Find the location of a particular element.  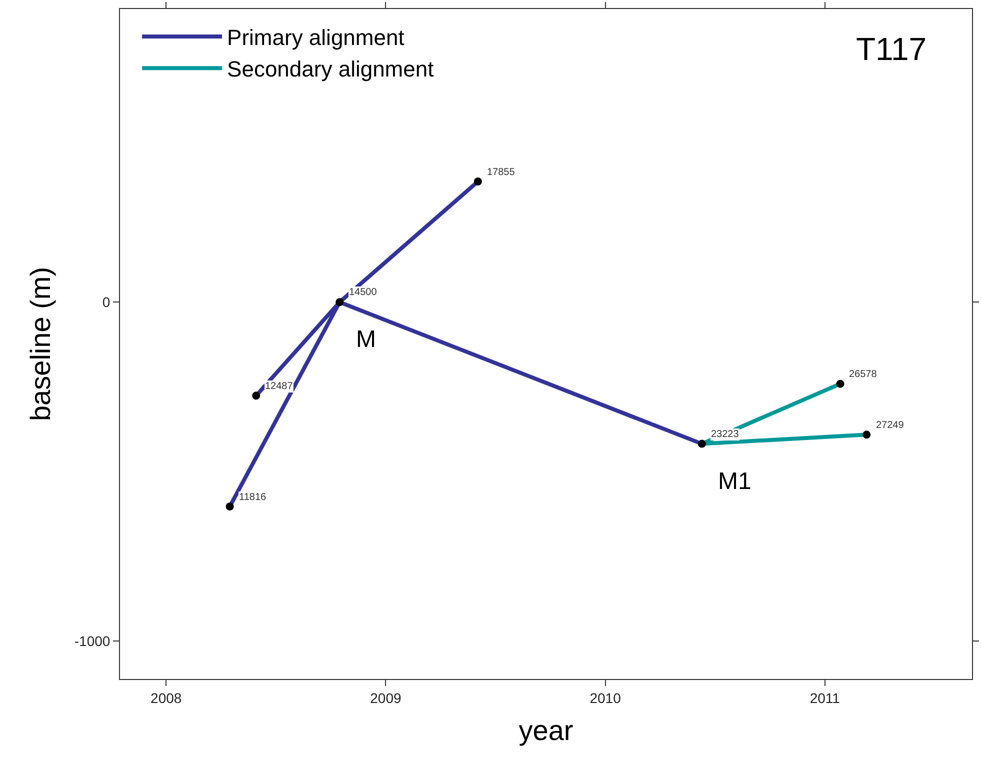

x-axis-title: year is located at coordinates (546, 730).